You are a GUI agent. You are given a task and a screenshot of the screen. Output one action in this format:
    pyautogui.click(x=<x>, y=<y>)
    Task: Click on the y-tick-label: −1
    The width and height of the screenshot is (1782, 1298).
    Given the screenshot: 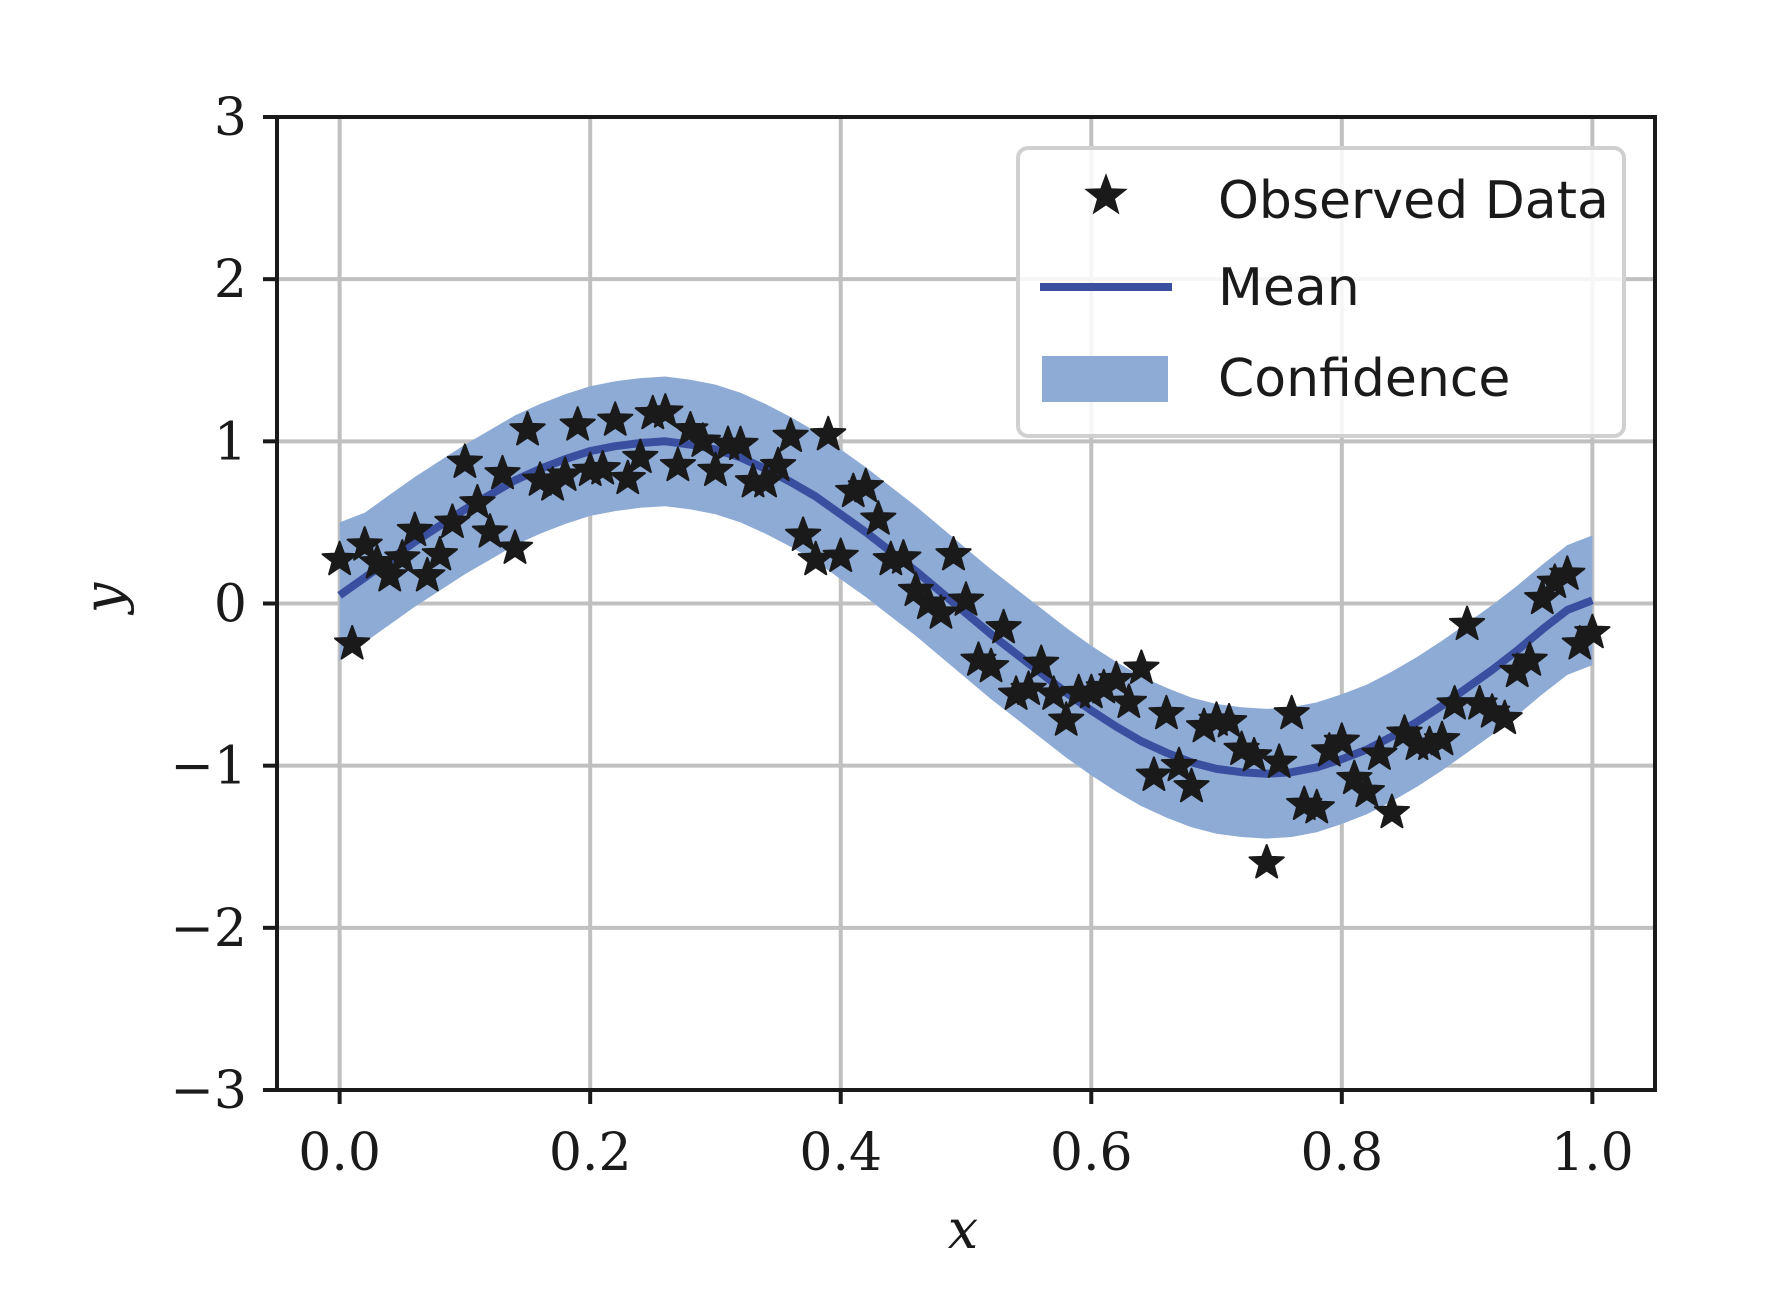 What is the action you would take?
    pyautogui.click(x=208, y=767)
    